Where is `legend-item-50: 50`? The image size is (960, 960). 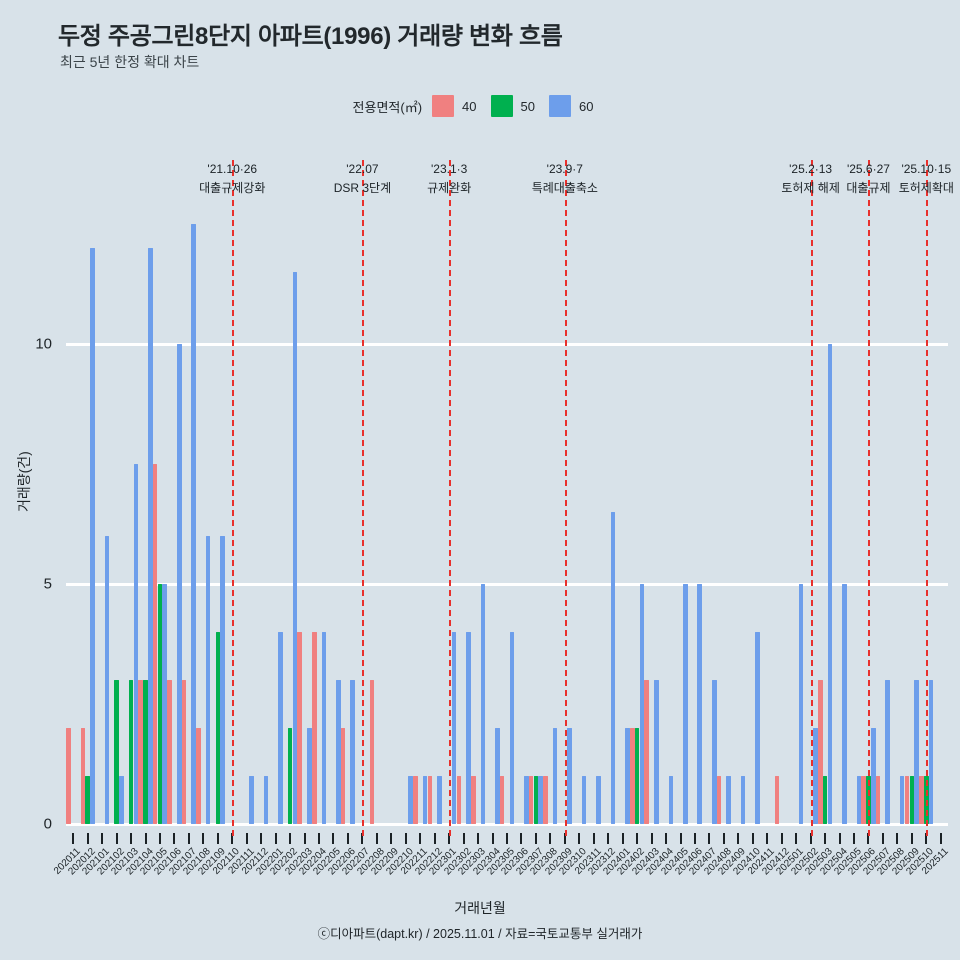
legend-item-50: 50 is located at coordinates (512, 106).